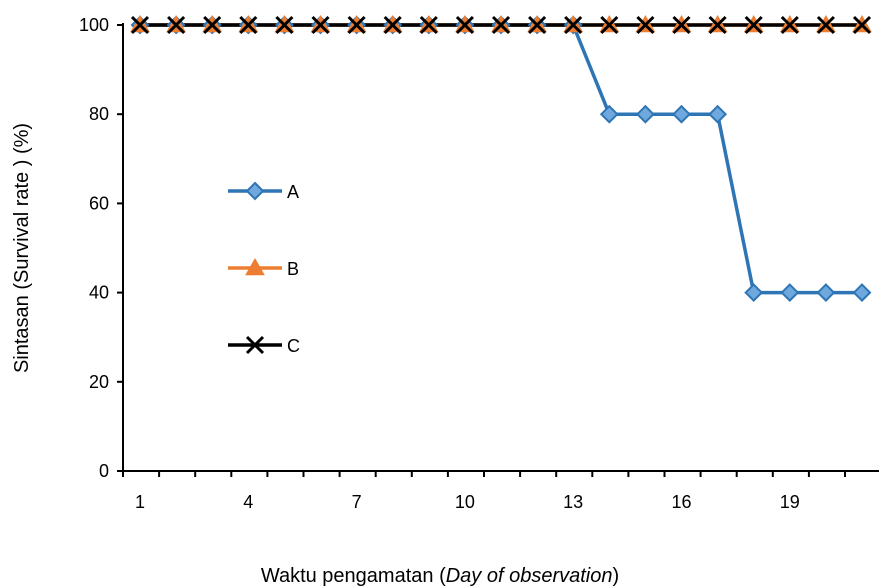 The width and height of the screenshot is (879, 587). I want to click on x-axis-title-suffix: ), so click(616, 576).